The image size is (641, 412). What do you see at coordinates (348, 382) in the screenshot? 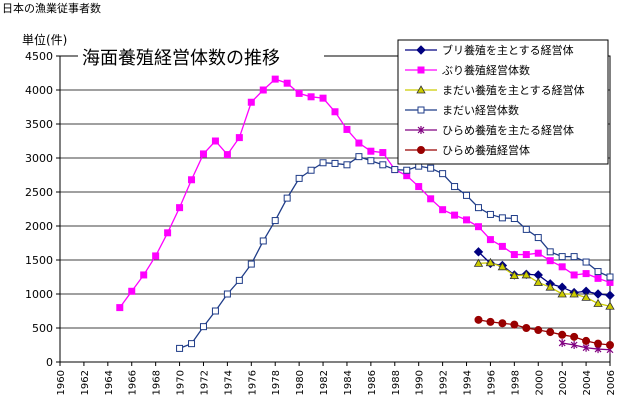
I see `x-tick-label: 1984` at bounding box center [348, 382].